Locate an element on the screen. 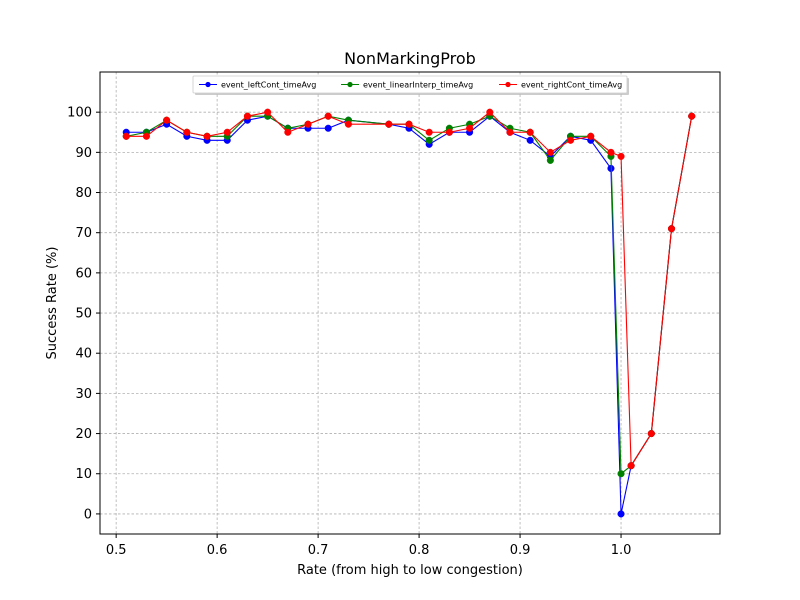 The width and height of the screenshot is (800, 600). y-tick-label: 10 is located at coordinates (83, 474).